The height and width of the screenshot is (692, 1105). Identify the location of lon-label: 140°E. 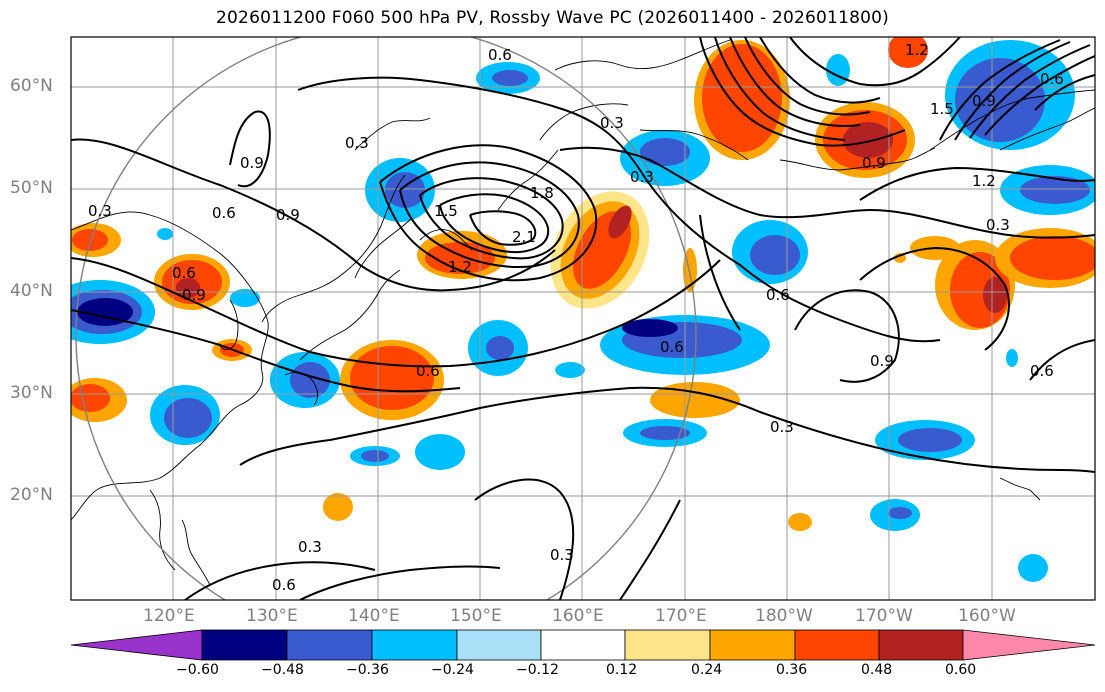
(374, 616).